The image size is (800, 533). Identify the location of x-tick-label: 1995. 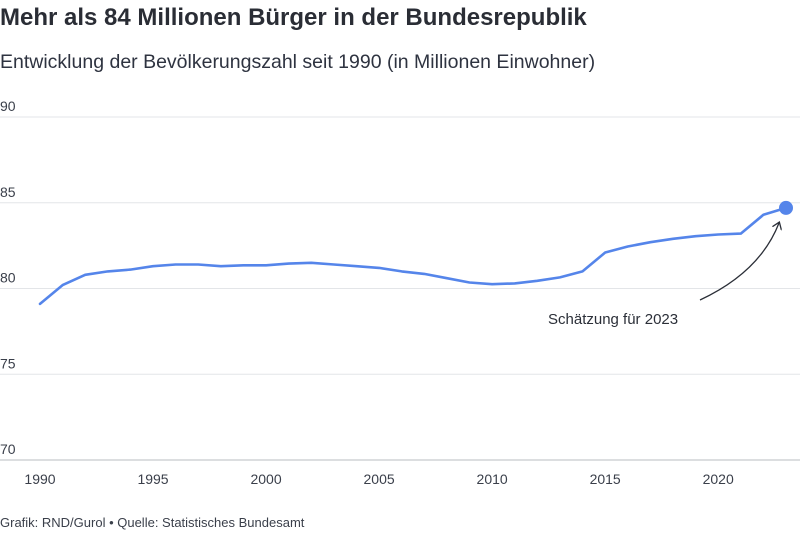
(152, 479).